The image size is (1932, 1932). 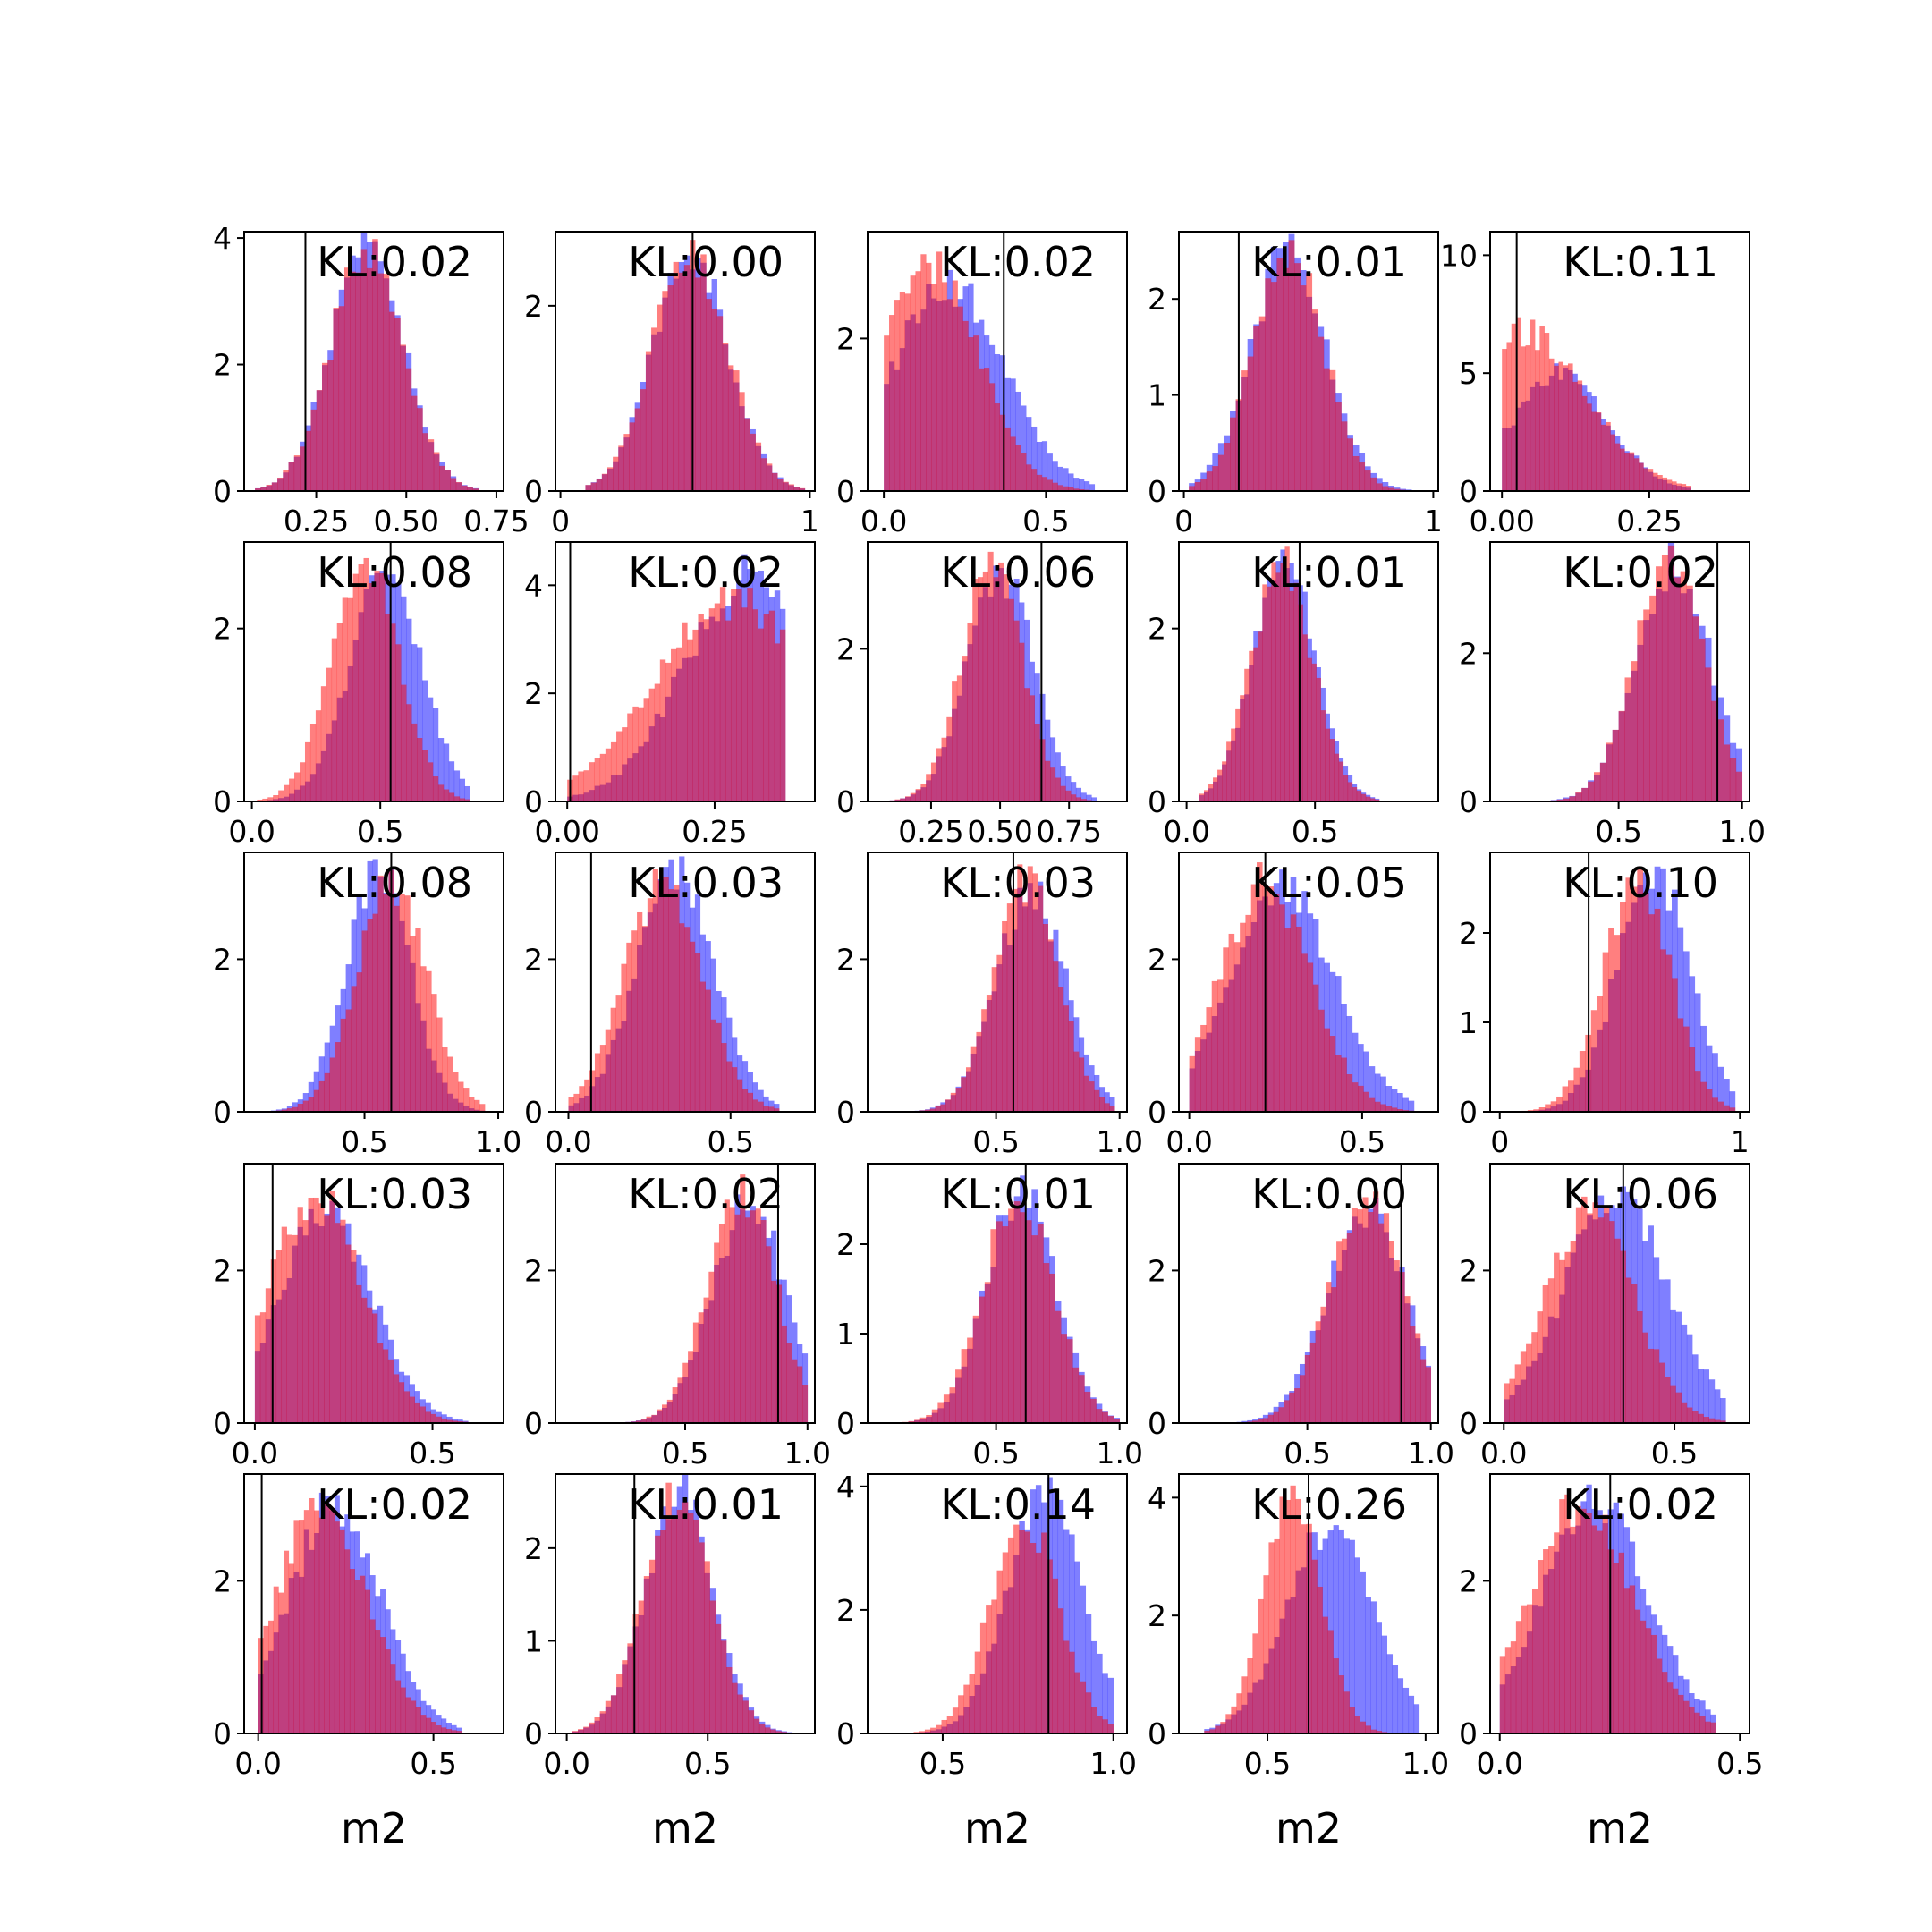 I want to click on kl-divergence-label: KL:0.08, so click(x=394, y=572).